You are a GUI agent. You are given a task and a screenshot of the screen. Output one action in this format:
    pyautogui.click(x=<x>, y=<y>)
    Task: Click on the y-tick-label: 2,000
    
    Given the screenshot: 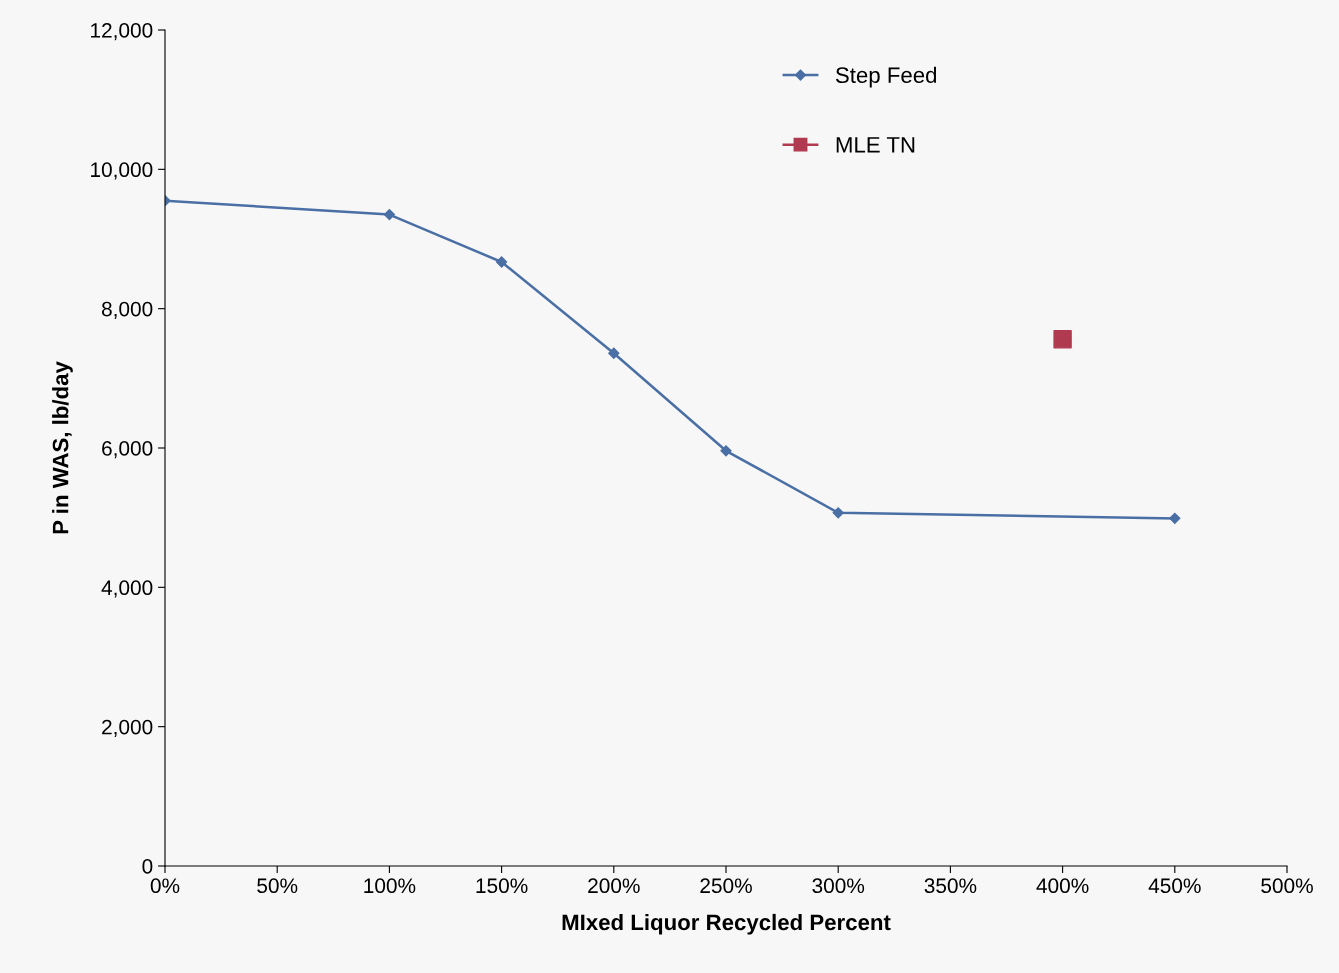 What is the action you would take?
    pyautogui.click(x=127, y=728)
    